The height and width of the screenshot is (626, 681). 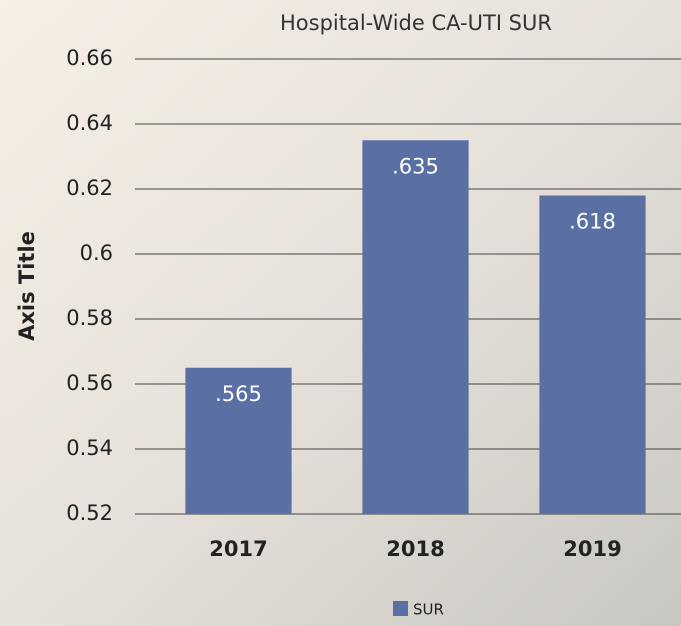 What do you see at coordinates (89, 318) in the screenshot?
I see `y-tick-label: 0.58` at bounding box center [89, 318].